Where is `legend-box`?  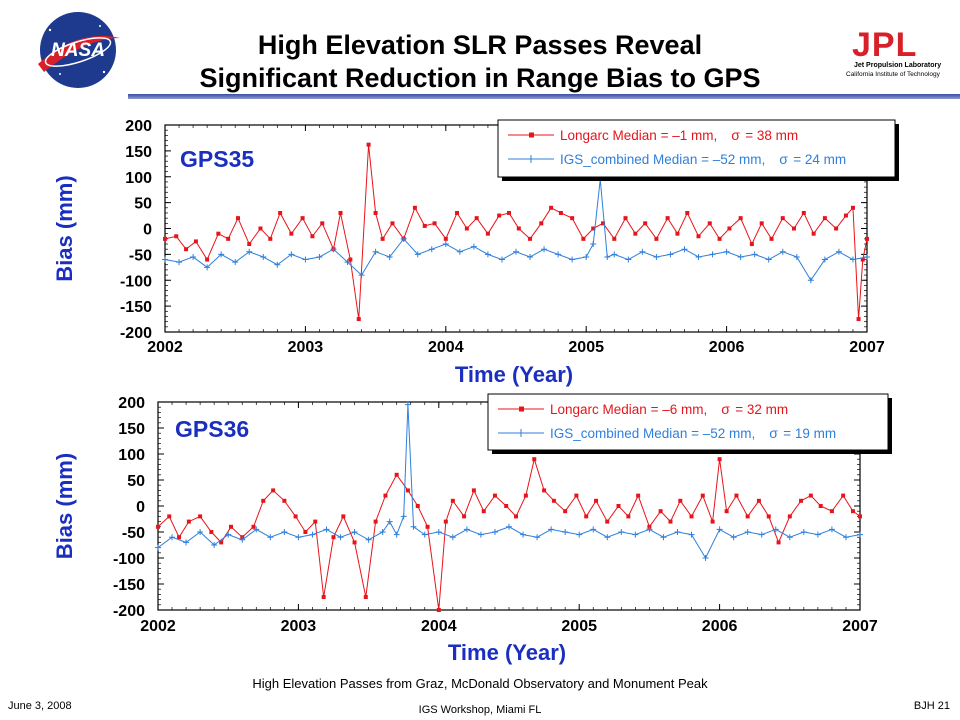
legend-box is located at coordinates (688, 422).